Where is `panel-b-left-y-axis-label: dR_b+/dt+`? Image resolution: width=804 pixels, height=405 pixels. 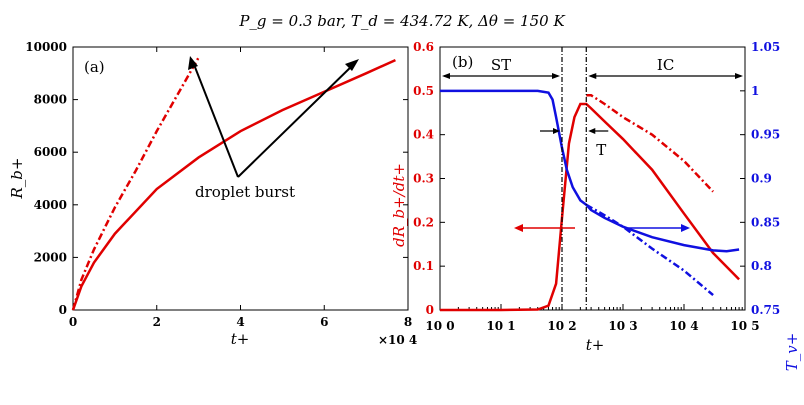 panel-b-left-y-axis-label: dR_b+/dt+ is located at coordinates (399, 205).